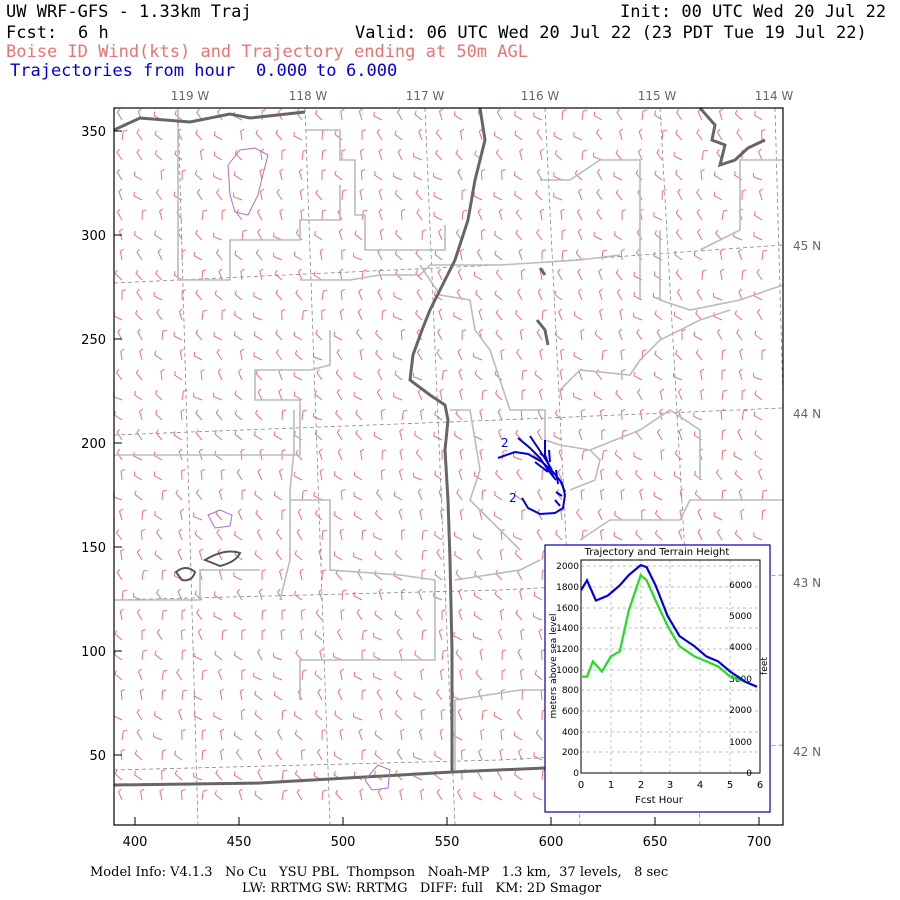 This screenshot has height=900, width=900. What do you see at coordinates (540, 96) in the screenshot?
I see `longitude-label: 116 W` at bounding box center [540, 96].